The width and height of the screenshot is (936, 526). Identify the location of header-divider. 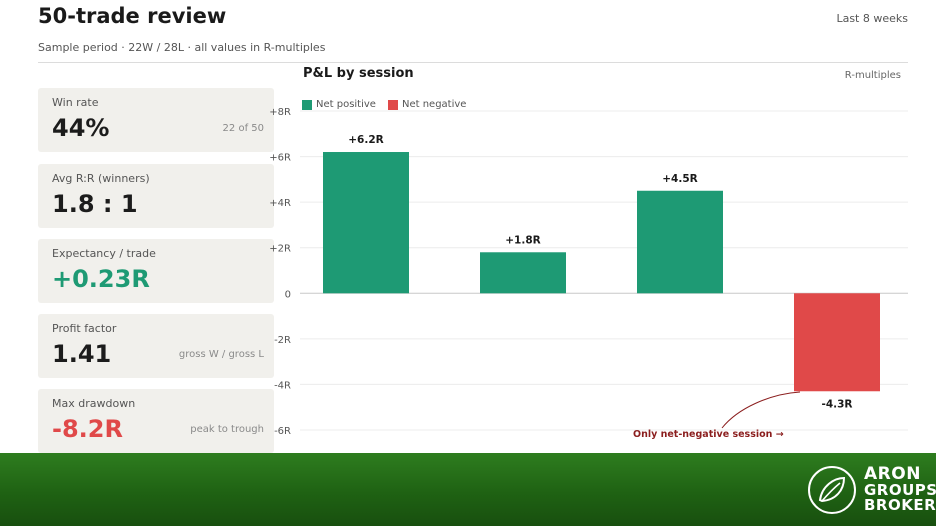
(473, 62).